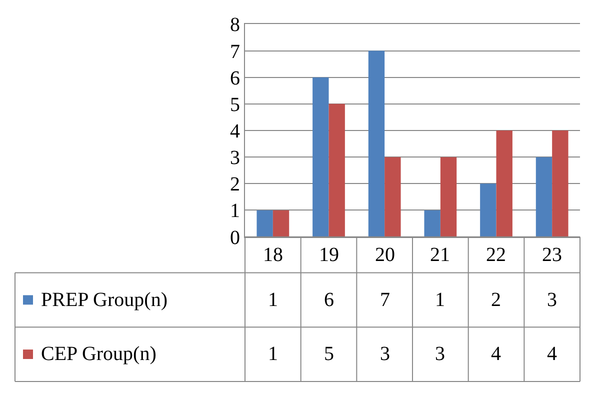 The image size is (603, 401). Describe the element at coordinates (440, 255) in the screenshot. I see `x-tick-label: 21` at that location.